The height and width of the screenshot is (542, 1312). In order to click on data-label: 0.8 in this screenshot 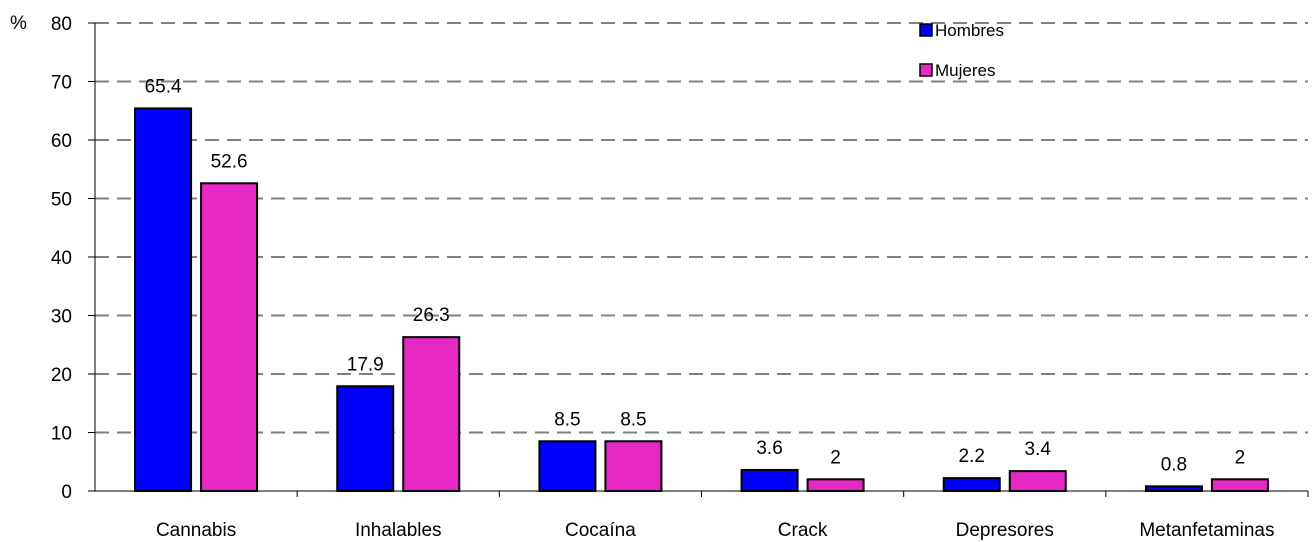, I will do `click(1174, 464)`.